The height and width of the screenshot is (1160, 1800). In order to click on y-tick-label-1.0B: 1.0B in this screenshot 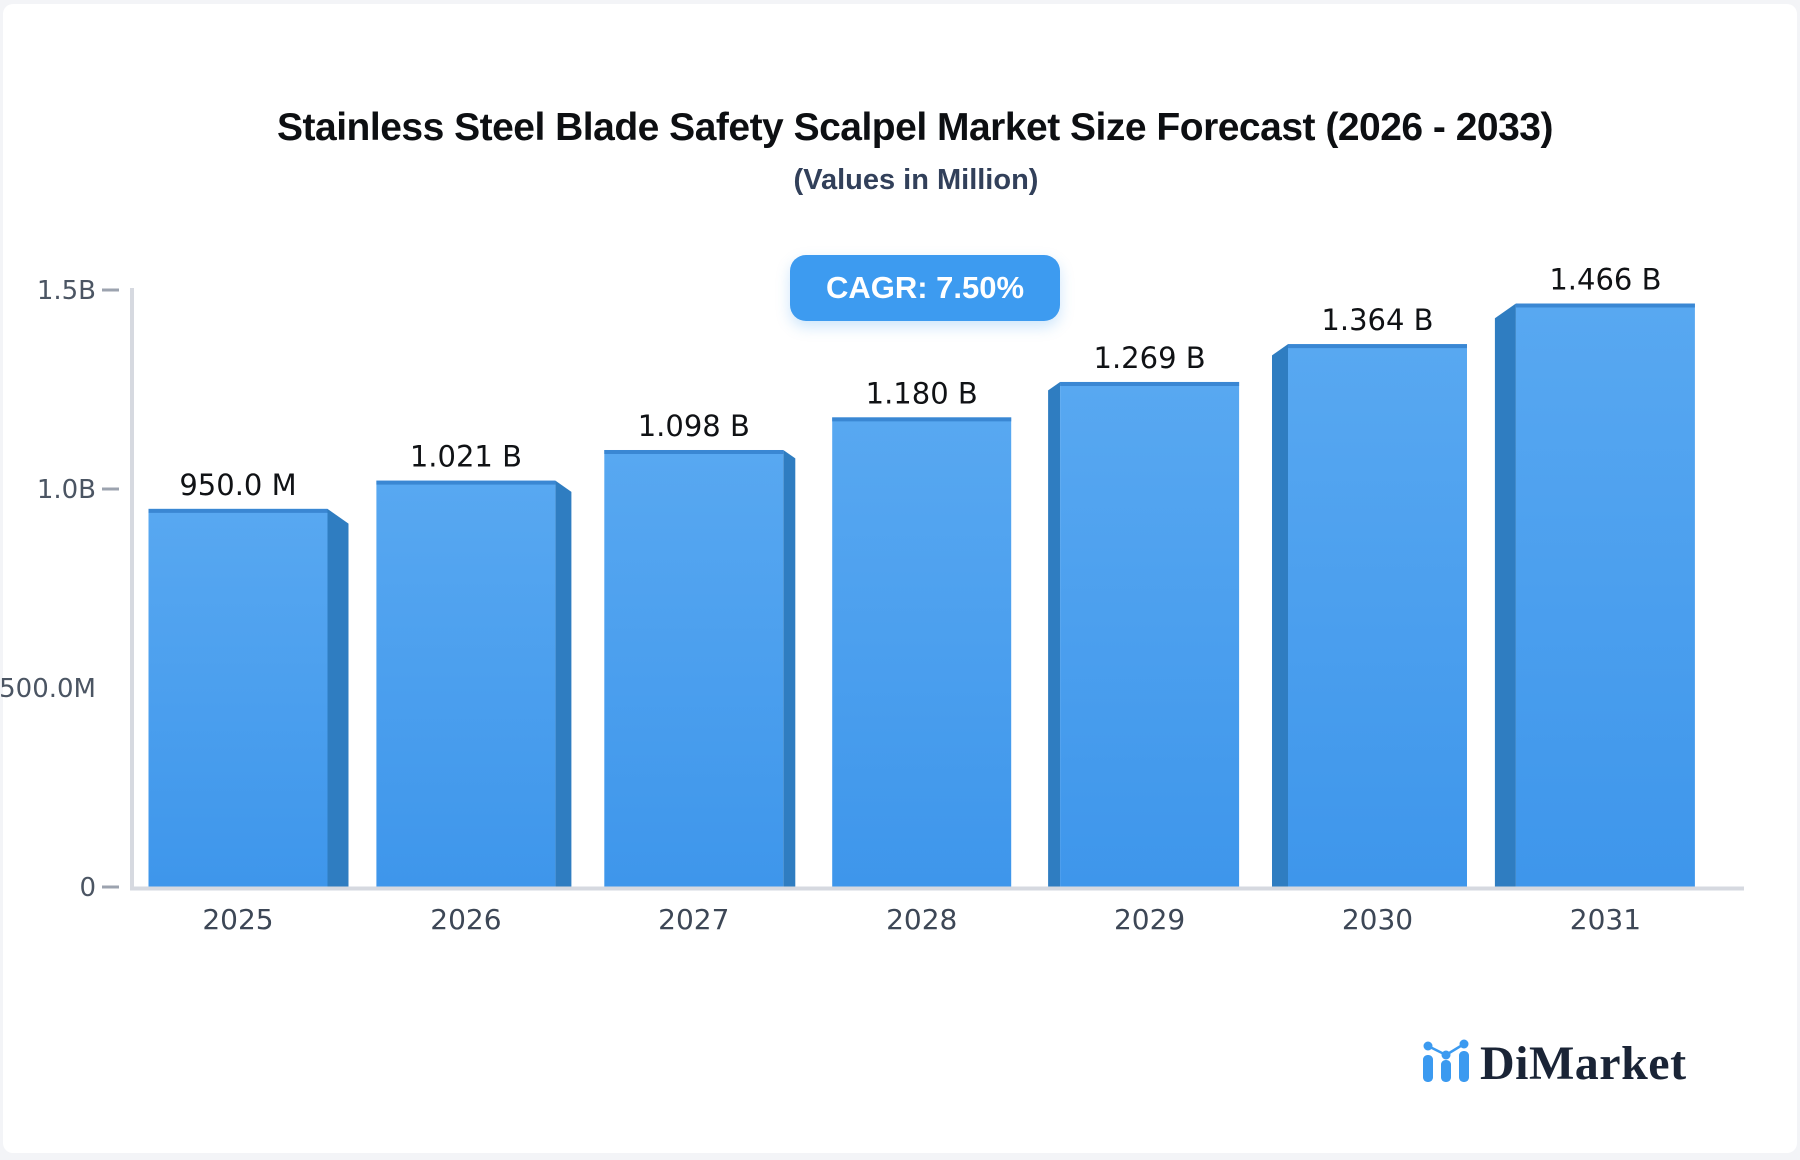, I will do `click(66, 490)`.